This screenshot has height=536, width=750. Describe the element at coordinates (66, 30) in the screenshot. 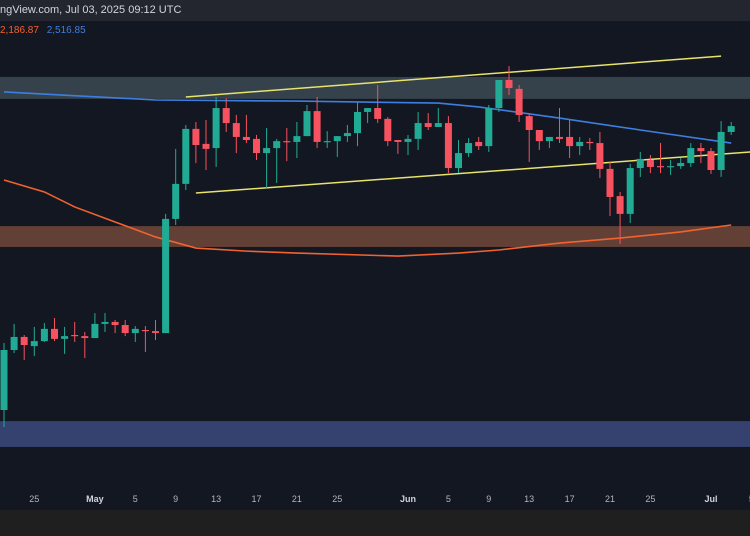

I see `ma-100-value: 2,516.85` at that location.